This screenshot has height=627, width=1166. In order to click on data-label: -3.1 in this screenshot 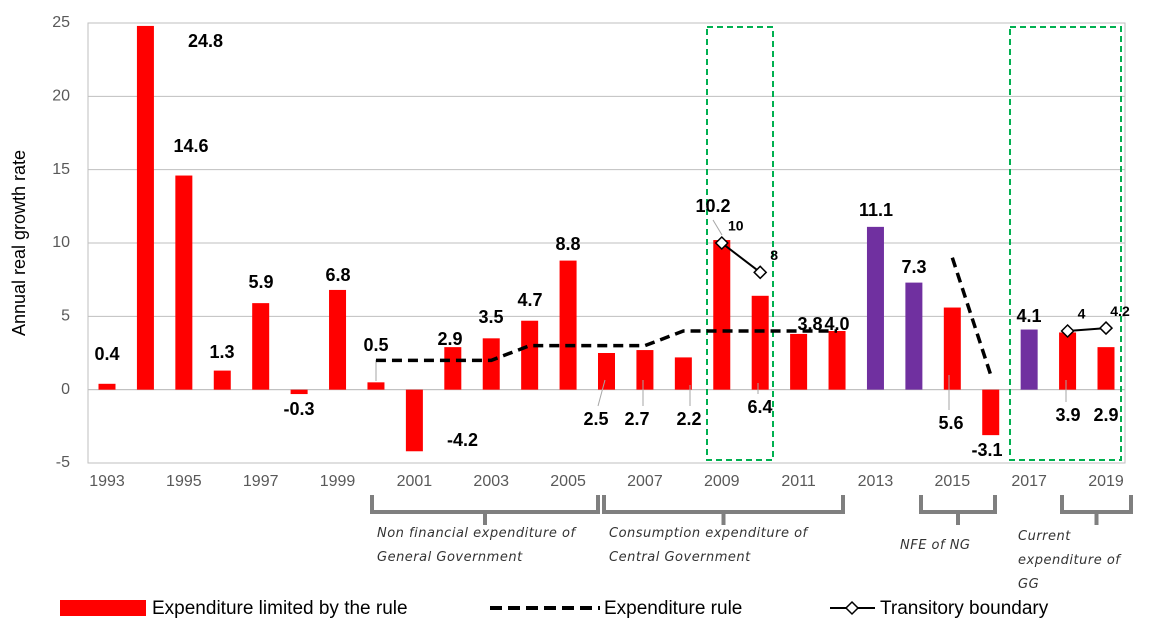, I will do `click(986, 450)`.